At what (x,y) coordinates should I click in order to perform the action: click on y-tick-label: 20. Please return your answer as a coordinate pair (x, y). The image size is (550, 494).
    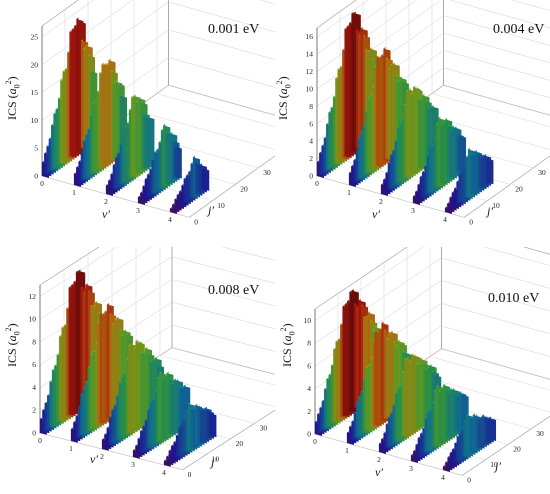
    Looking at the image, I should click on (35, 64).